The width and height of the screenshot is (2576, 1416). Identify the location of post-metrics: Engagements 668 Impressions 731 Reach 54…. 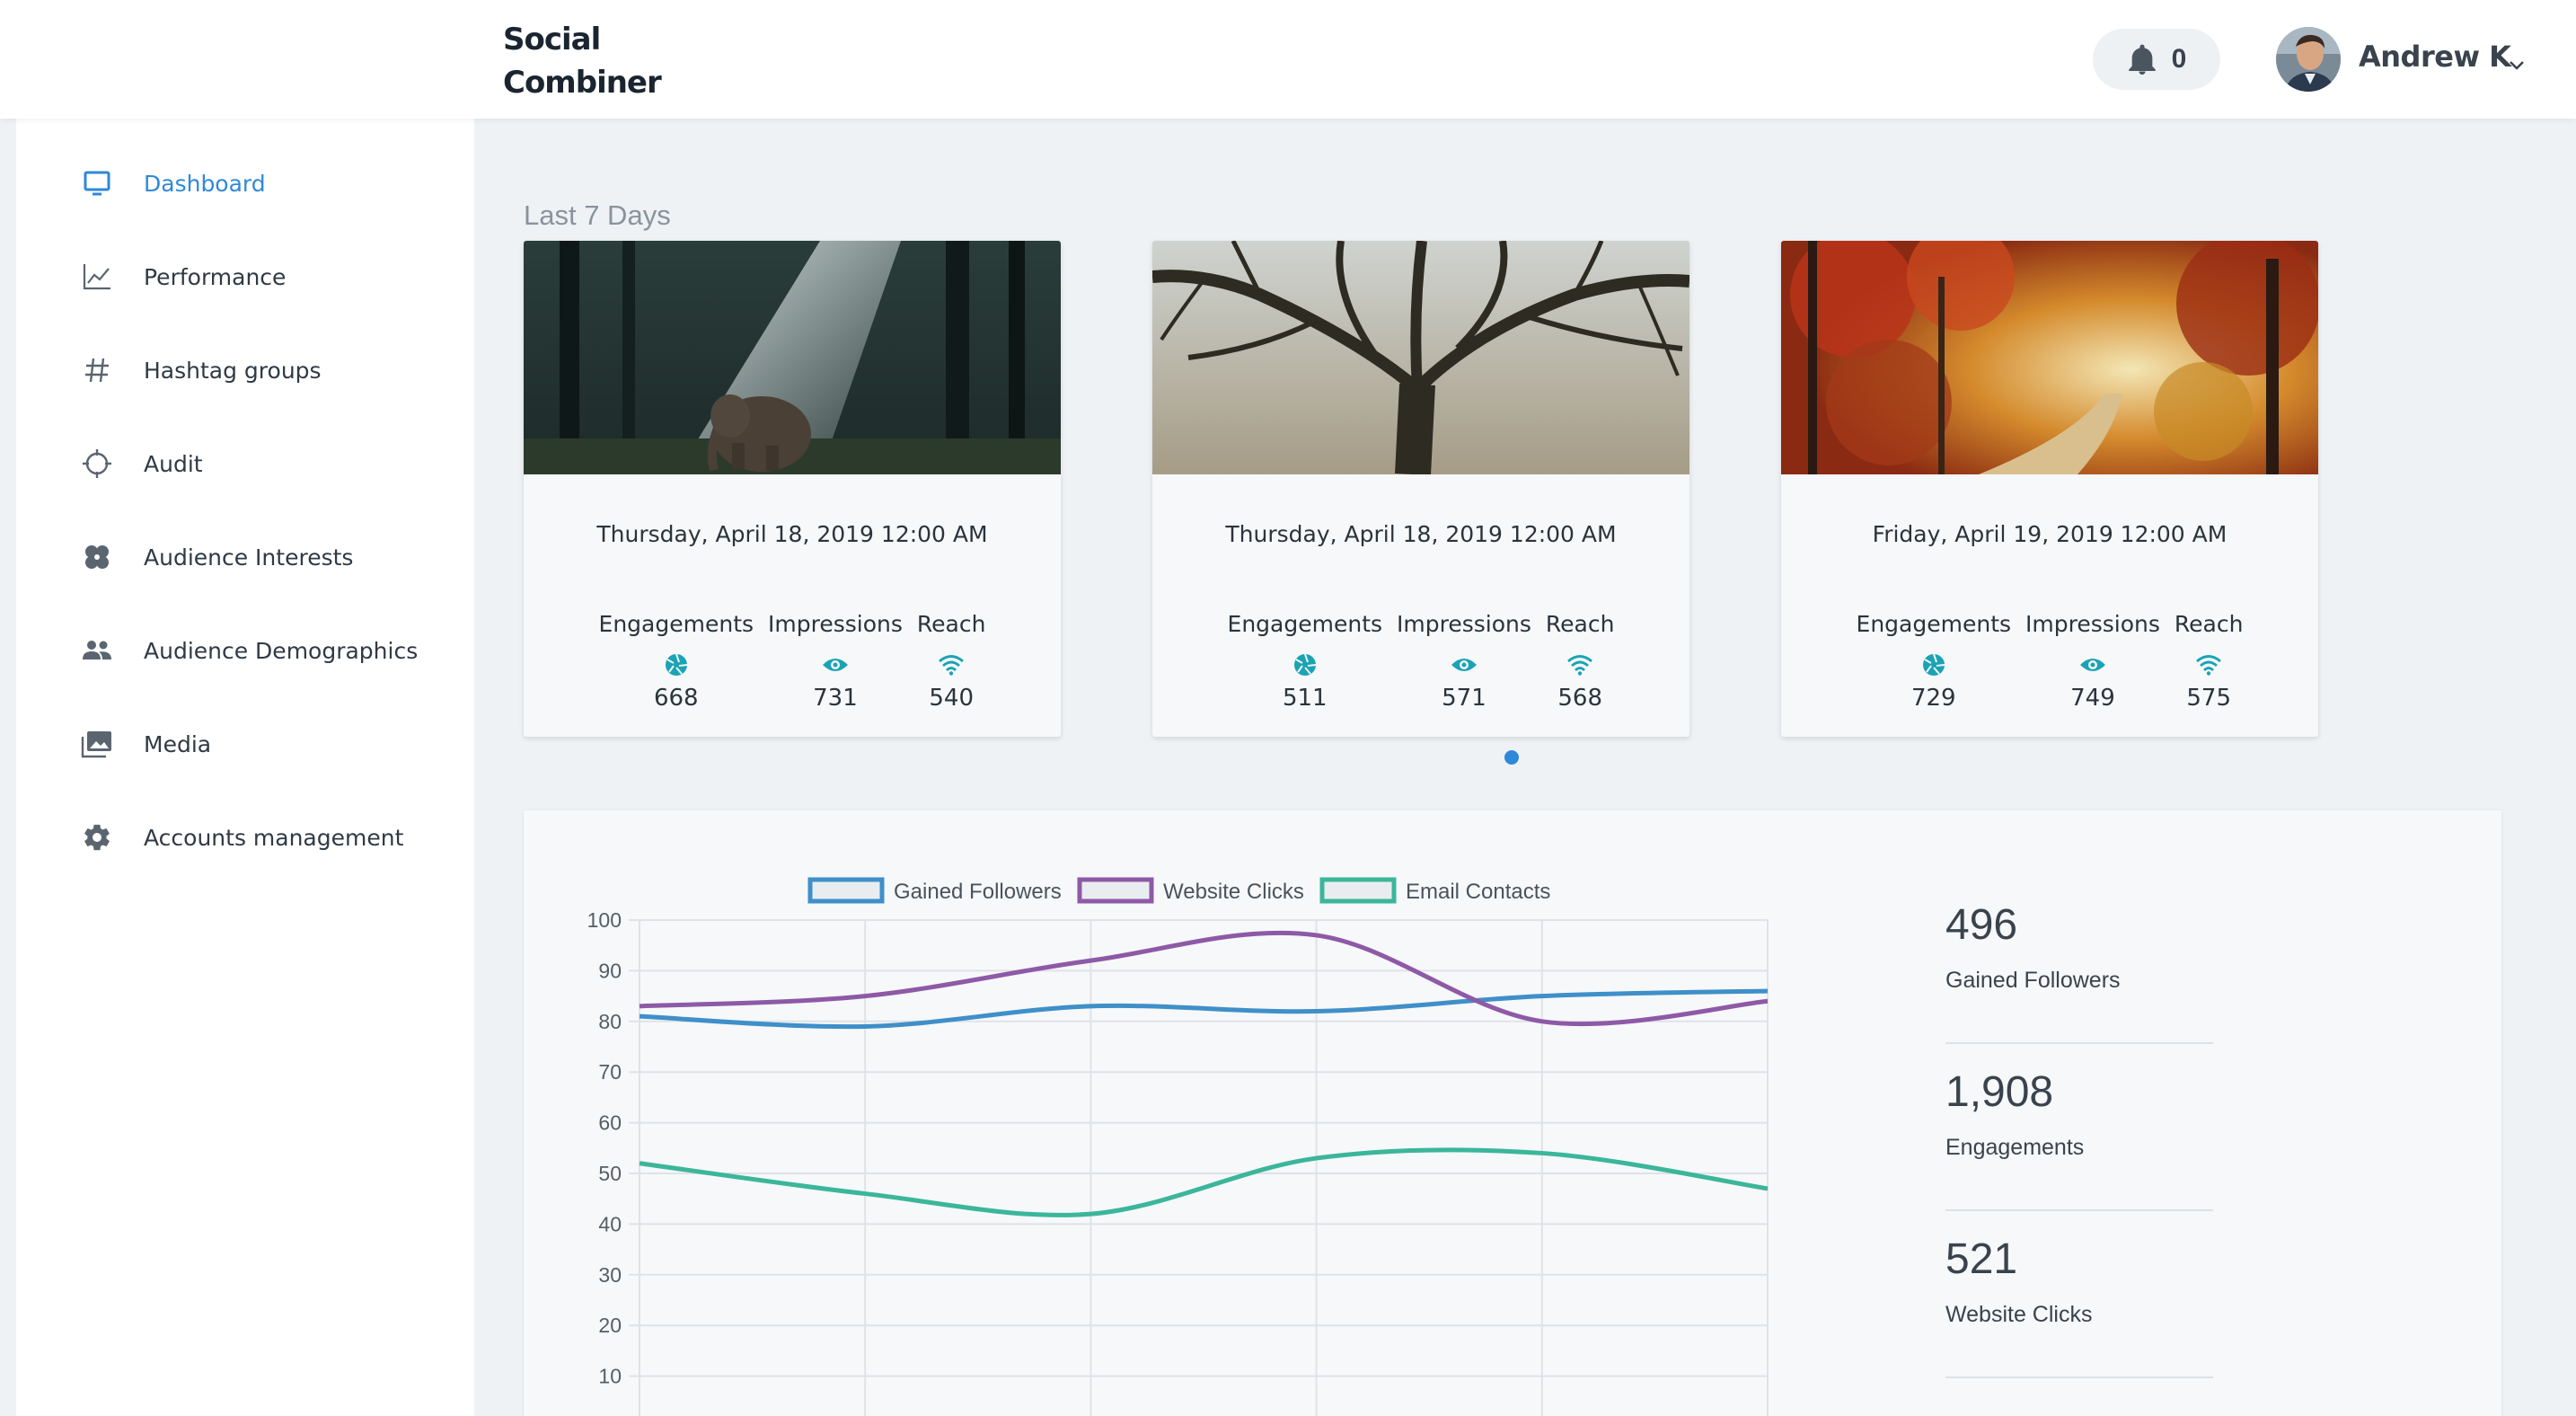
(792, 662).